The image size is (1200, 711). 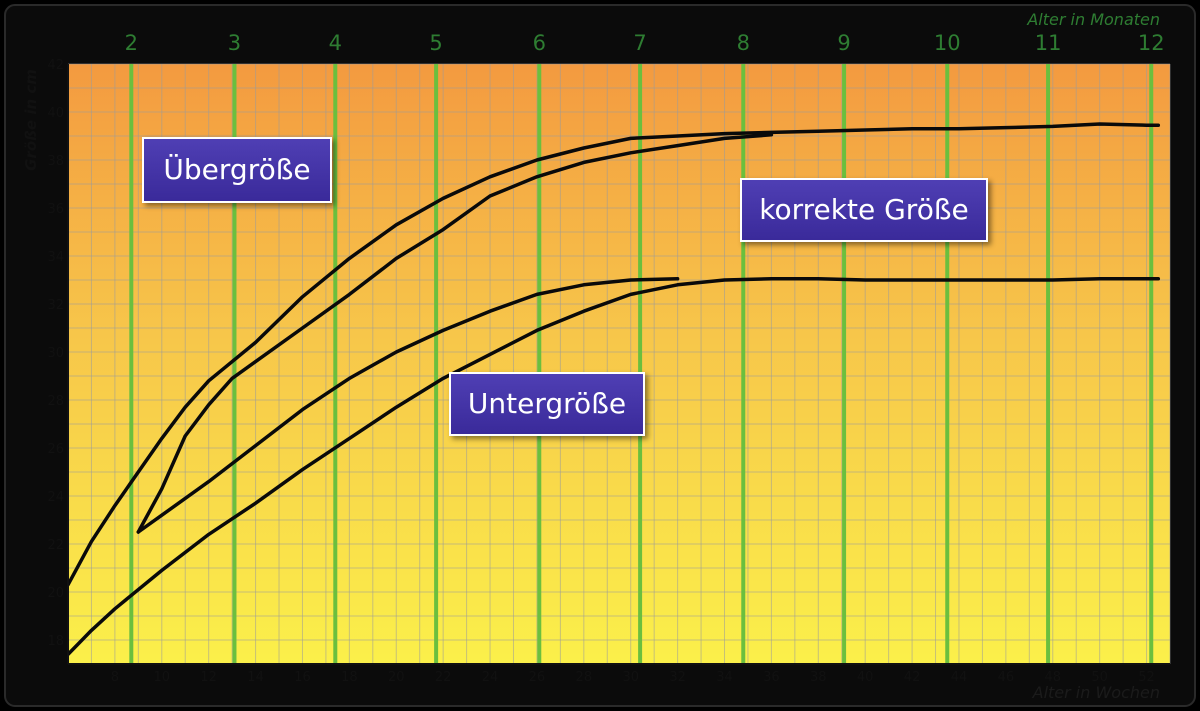 I want to click on x-tick-label: 16, so click(x=302, y=677).